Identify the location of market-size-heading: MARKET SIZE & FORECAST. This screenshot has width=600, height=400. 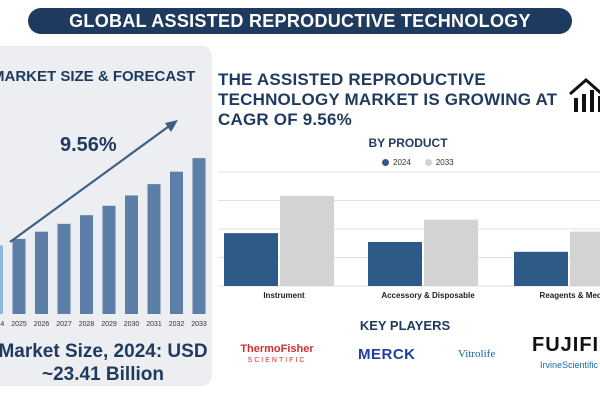
(98, 76).